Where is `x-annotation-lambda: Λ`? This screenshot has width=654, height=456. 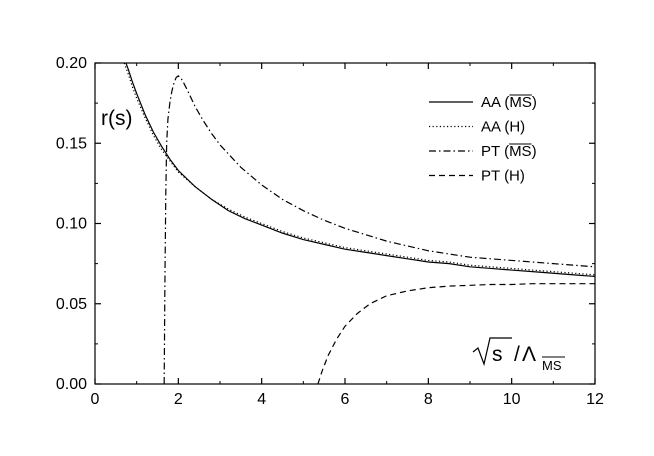
x-annotation-lambda: Λ is located at coordinates (529, 354).